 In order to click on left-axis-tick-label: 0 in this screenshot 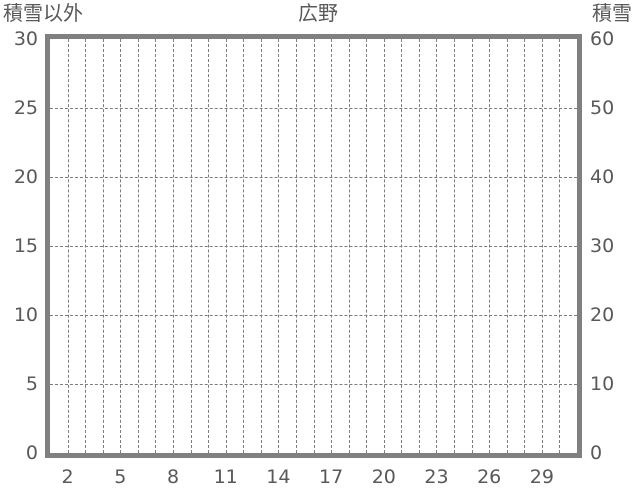, I will do `click(31, 453)`.